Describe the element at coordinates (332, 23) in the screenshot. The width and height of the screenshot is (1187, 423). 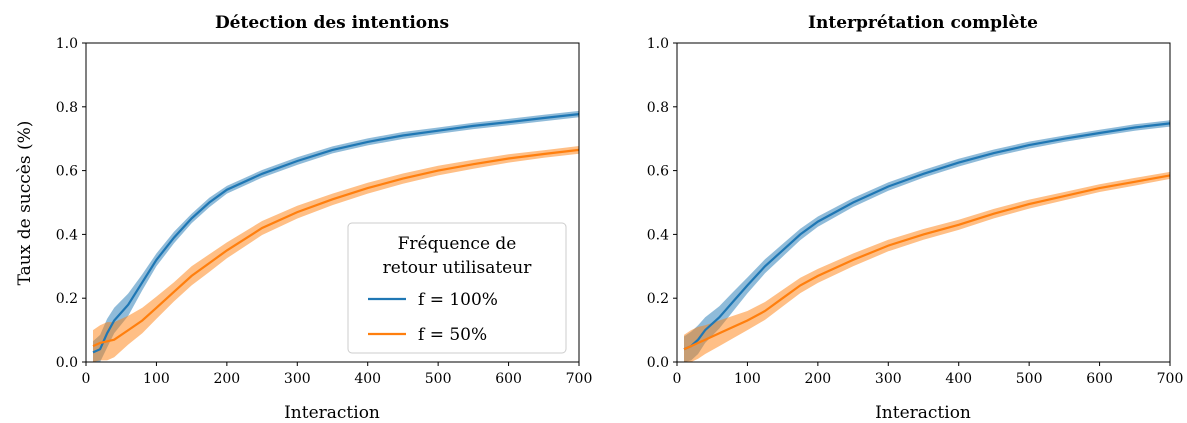
I see `chart-title: Détection des intentions` at that location.